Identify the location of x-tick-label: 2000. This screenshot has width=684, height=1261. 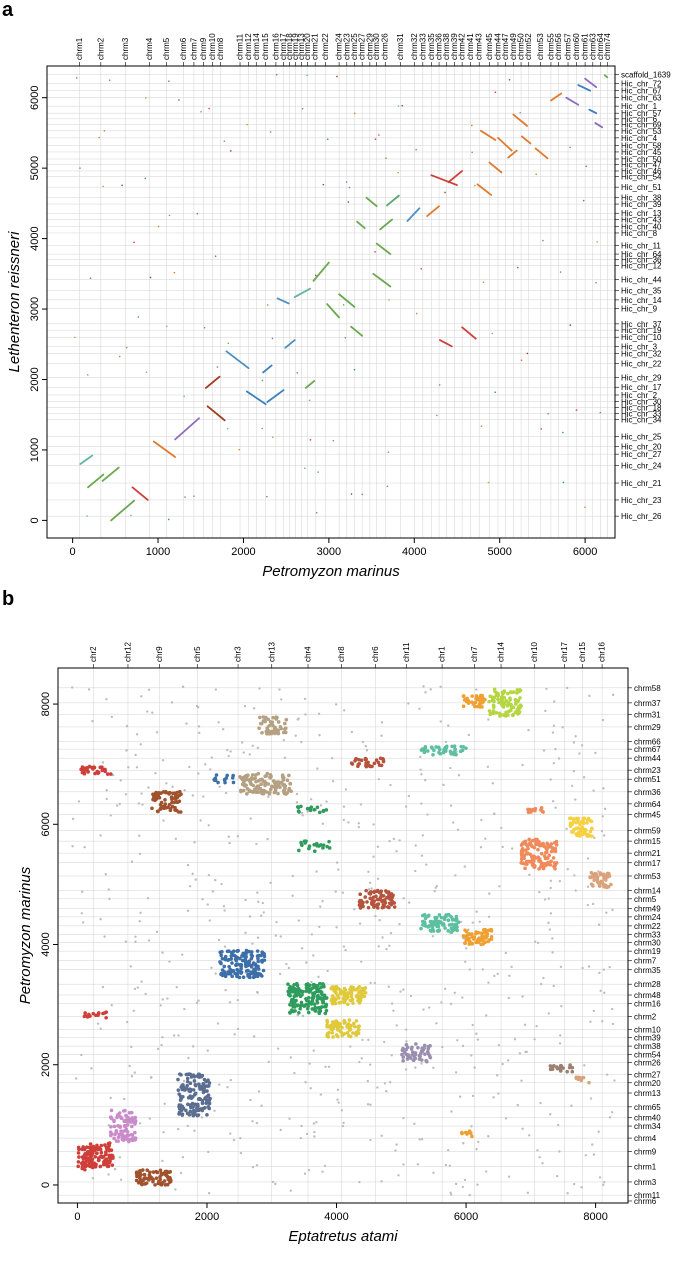
(243, 552).